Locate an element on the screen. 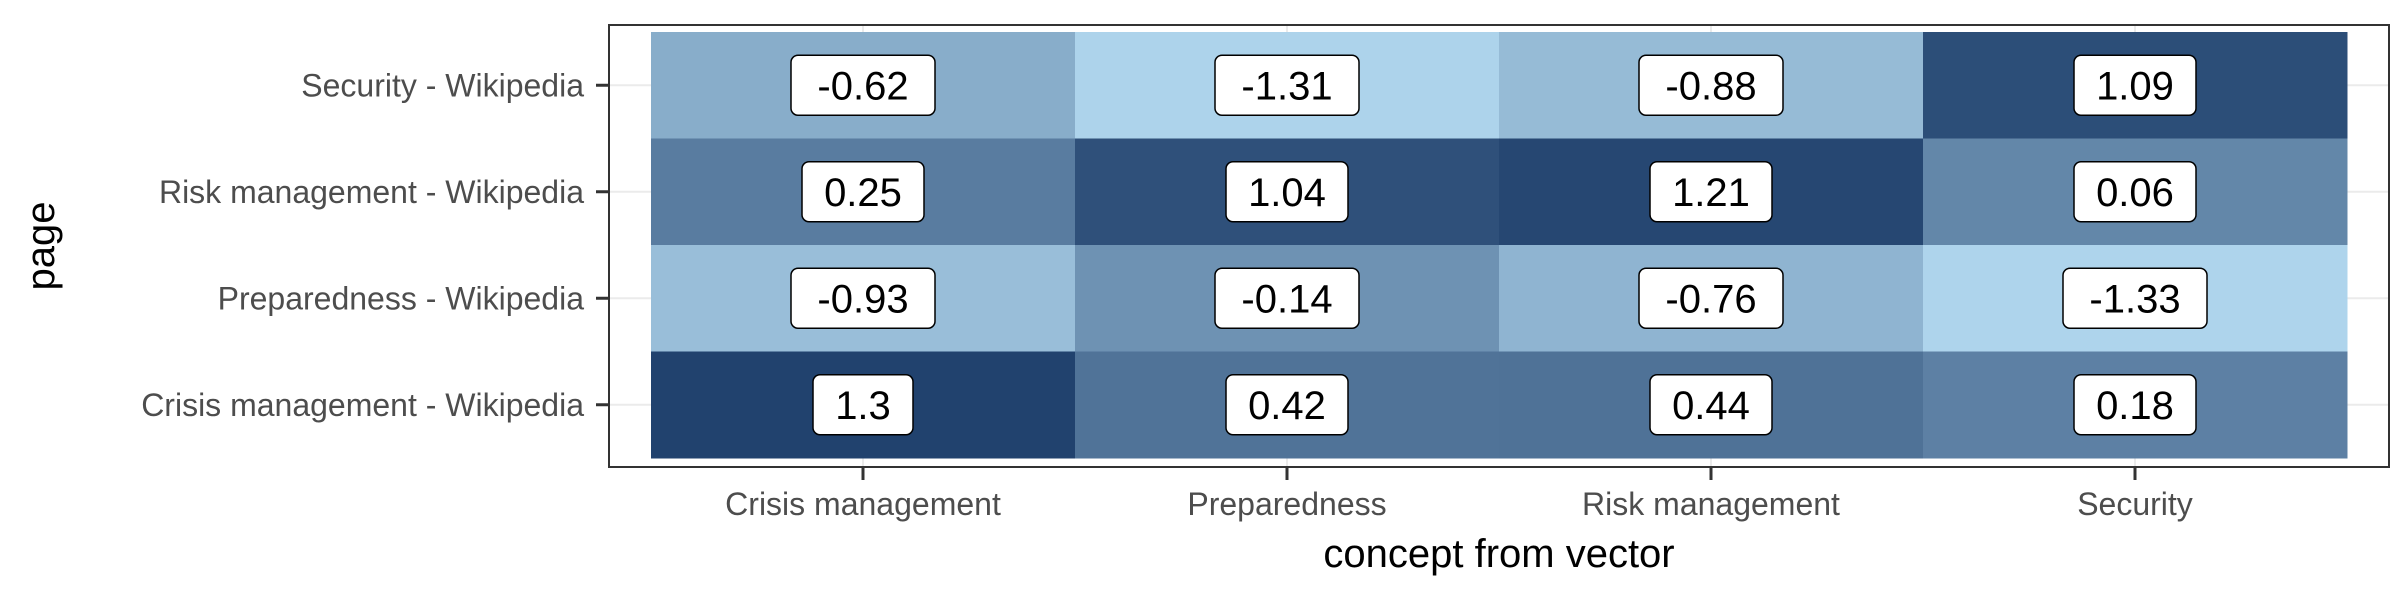  cell-value: 1.21 is located at coordinates (1711, 193).